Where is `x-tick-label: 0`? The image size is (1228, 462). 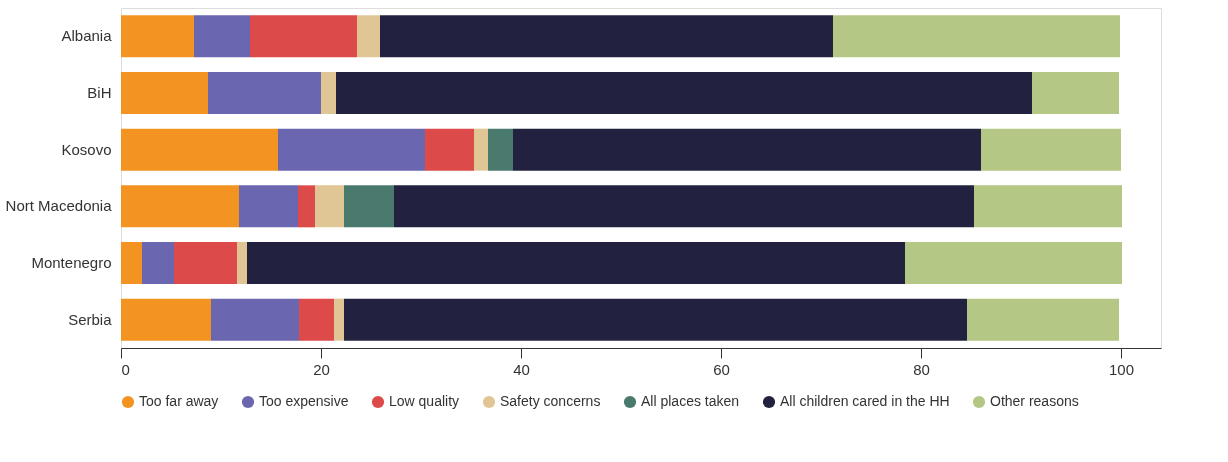
x-tick-label: 0 is located at coordinates (125, 369).